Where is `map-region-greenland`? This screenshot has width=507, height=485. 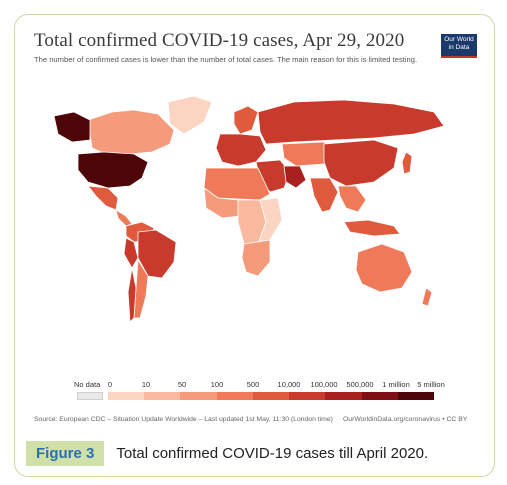
map-region-greenland is located at coordinates (190, 115).